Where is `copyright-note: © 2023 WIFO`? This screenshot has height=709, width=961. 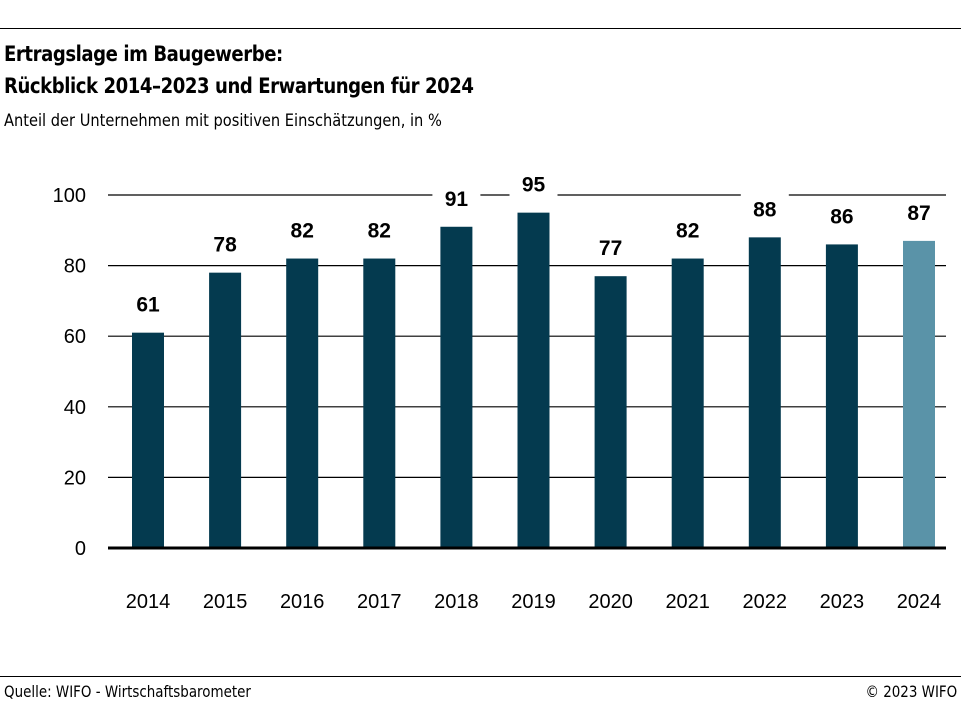 copyright-note: © 2023 WIFO is located at coordinates (911, 691).